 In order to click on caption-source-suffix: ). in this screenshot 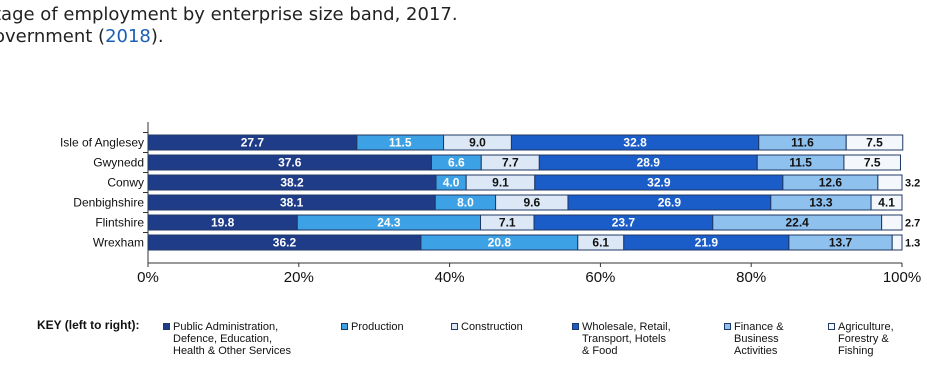, I will do `click(157, 36)`.